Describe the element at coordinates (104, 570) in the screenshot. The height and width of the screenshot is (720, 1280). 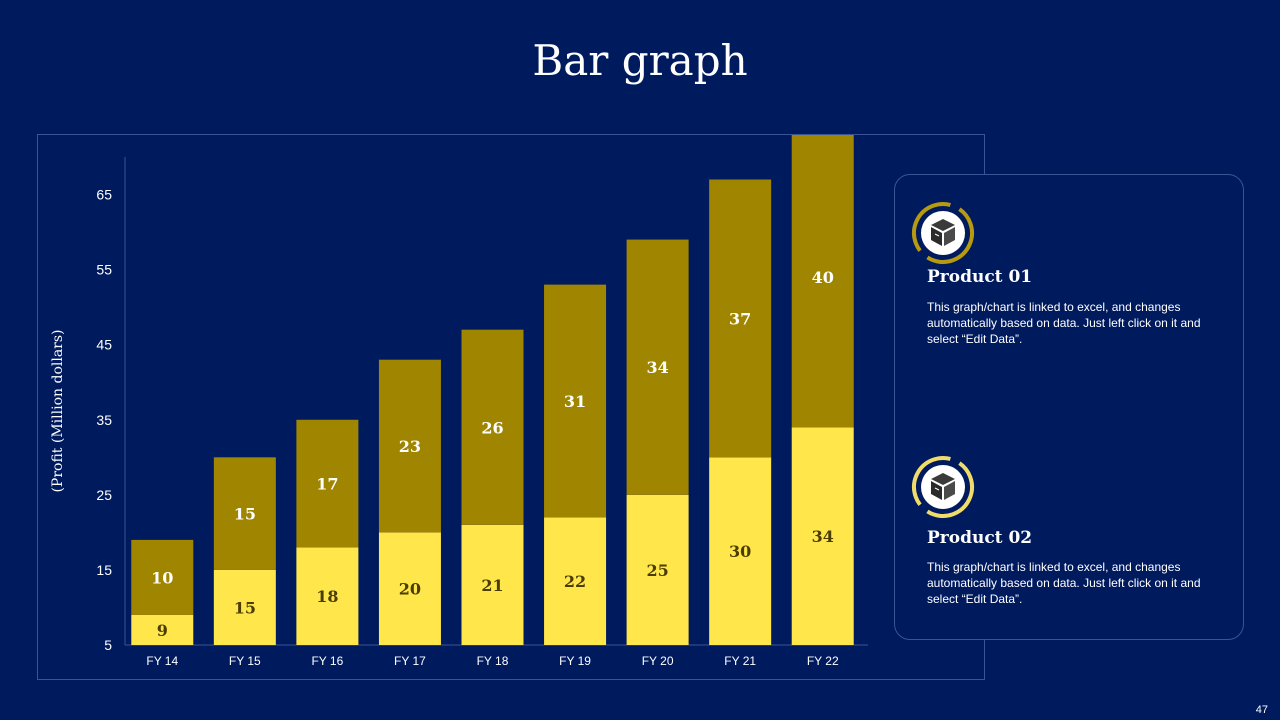
I see `y-tick-label: 15` at that location.